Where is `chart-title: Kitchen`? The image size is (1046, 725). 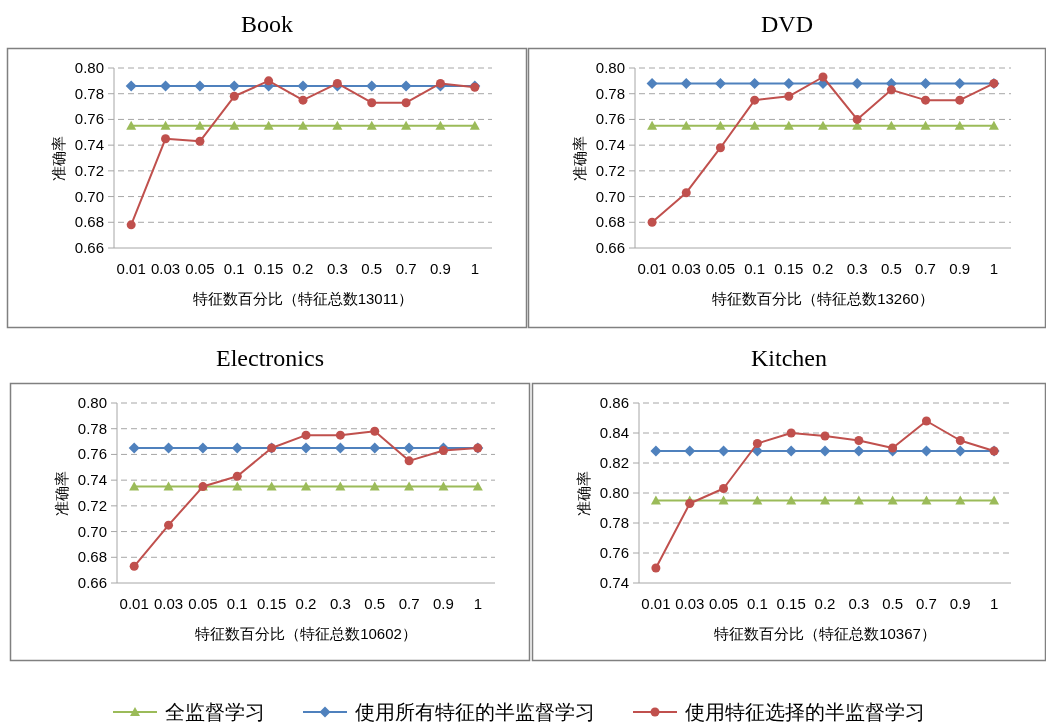
chart-title: Kitchen is located at coordinates (789, 358).